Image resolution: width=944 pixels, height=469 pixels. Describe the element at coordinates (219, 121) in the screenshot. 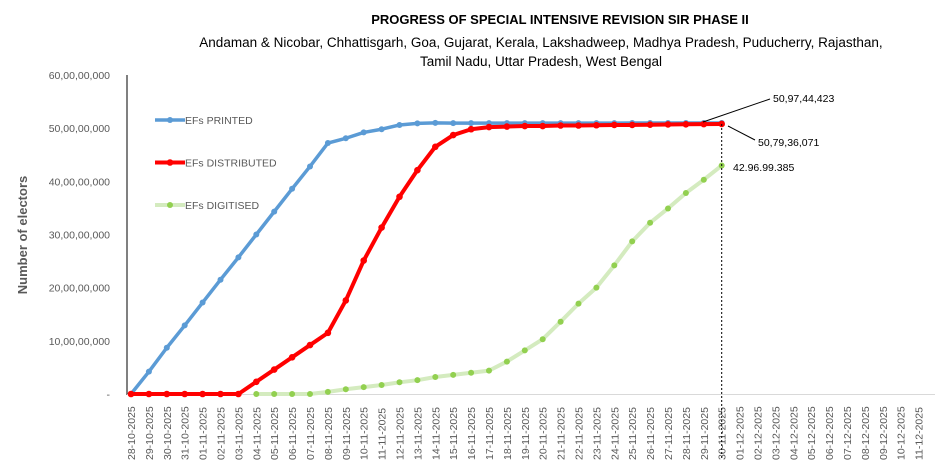

I see `legend-label: EFs PRINTED` at that location.